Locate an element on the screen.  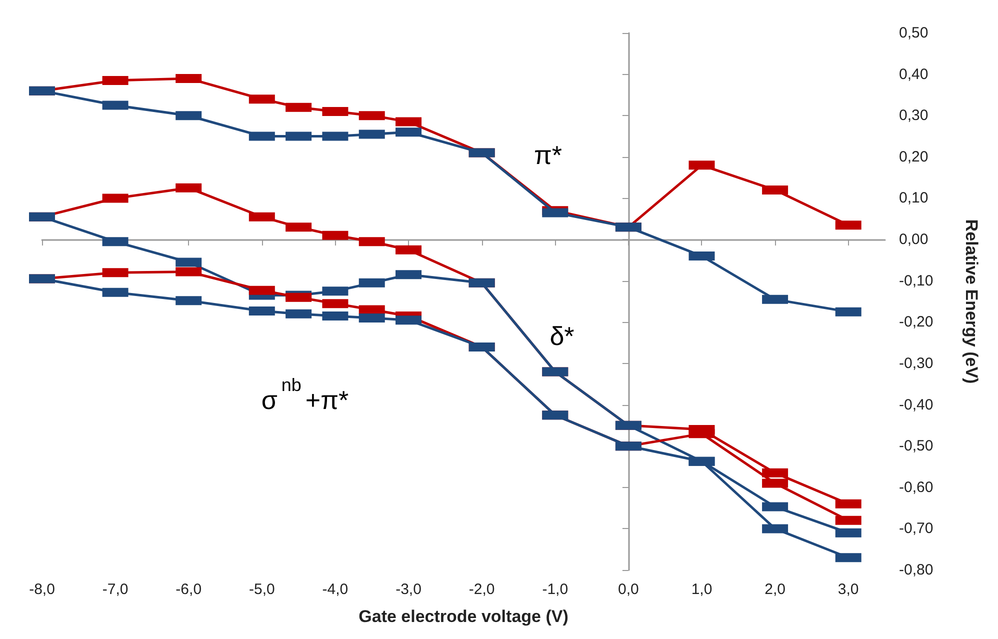
annotation: δ* is located at coordinates (562, 336).